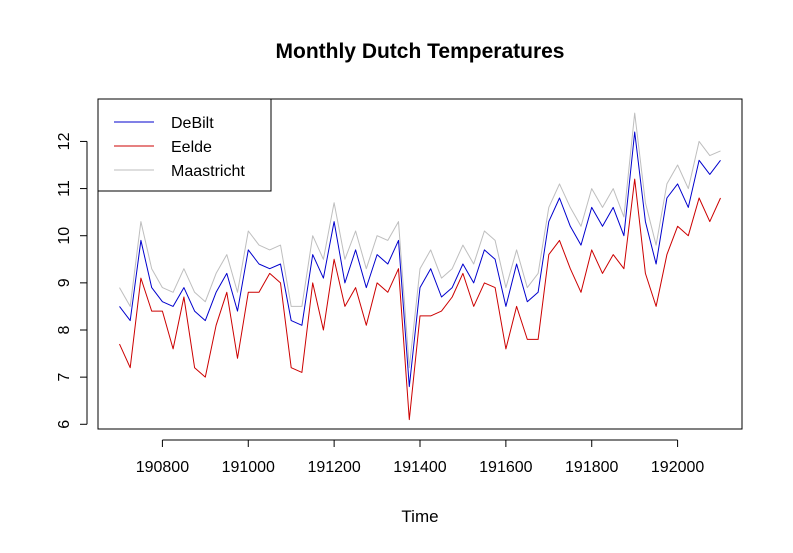  What do you see at coordinates (64, 236) in the screenshot?
I see `y-tick-label: 10` at bounding box center [64, 236].